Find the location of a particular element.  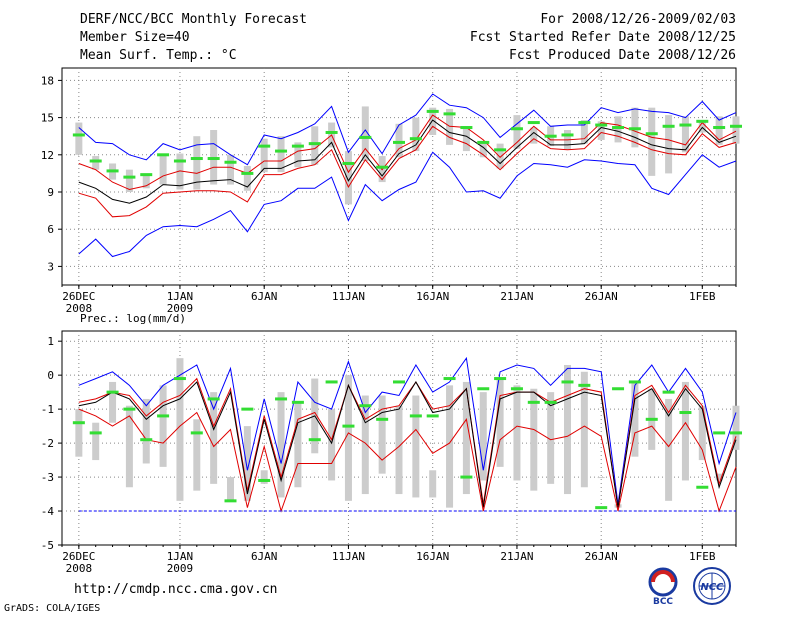

prec-xtick-year: 2008 is located at coordinates (79, 568).